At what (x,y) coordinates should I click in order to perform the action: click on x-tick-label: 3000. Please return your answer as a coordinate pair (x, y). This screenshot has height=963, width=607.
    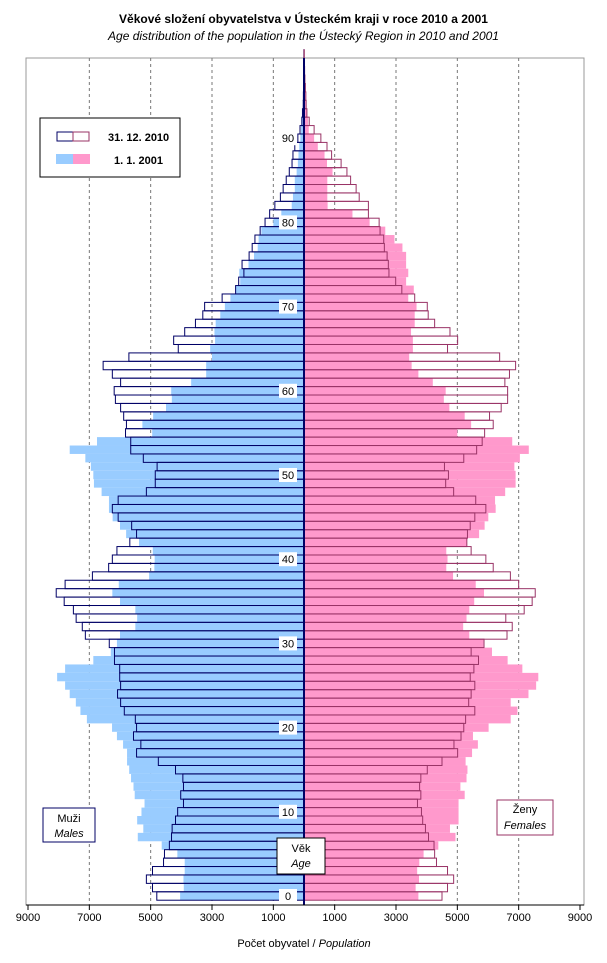
    Looking at the image, I should click on (212, 918).